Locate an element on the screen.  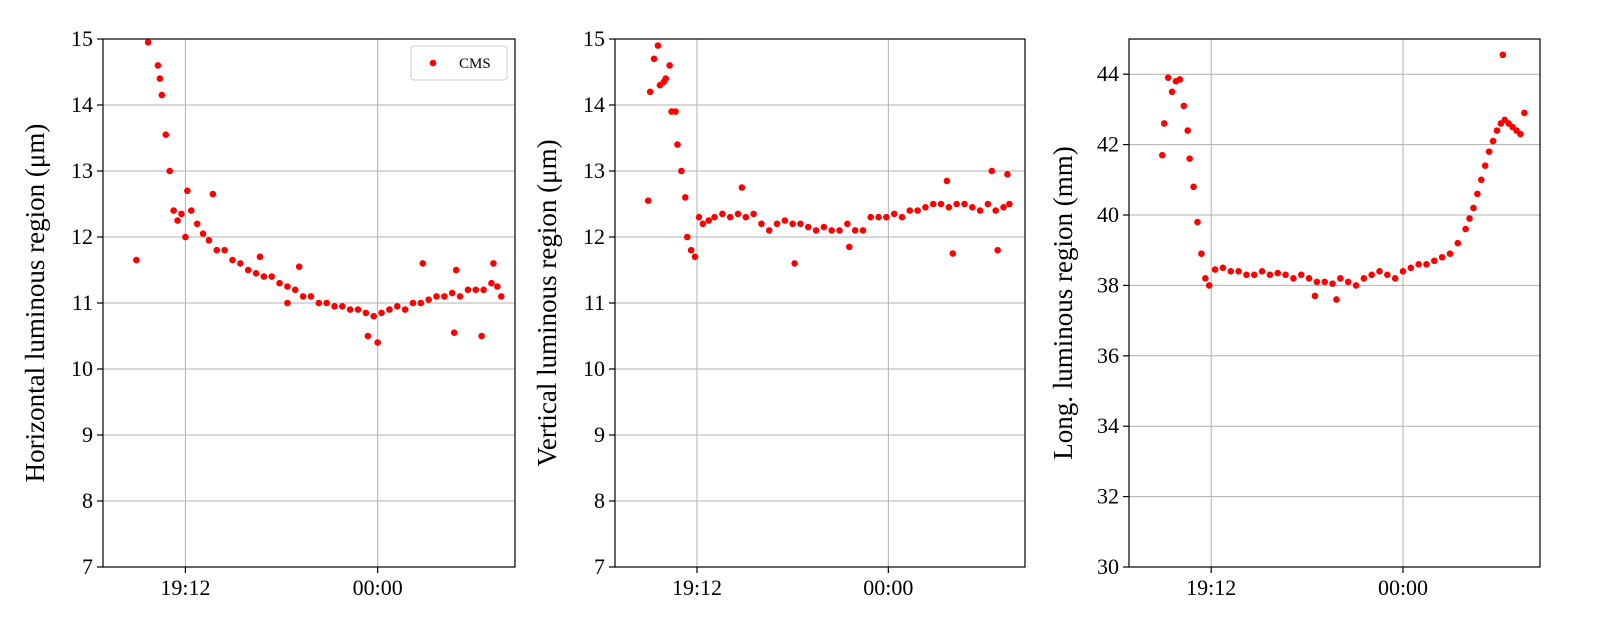
y-tick-label: 15 is located at coordinates (594, 38).